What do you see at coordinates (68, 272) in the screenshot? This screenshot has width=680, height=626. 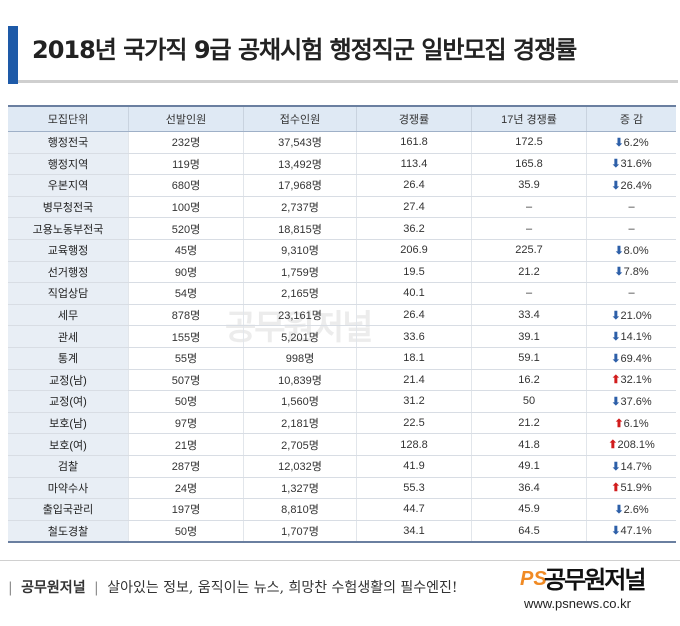 I see `cell-unit: 선거행정` at bounding box center [68, 272].